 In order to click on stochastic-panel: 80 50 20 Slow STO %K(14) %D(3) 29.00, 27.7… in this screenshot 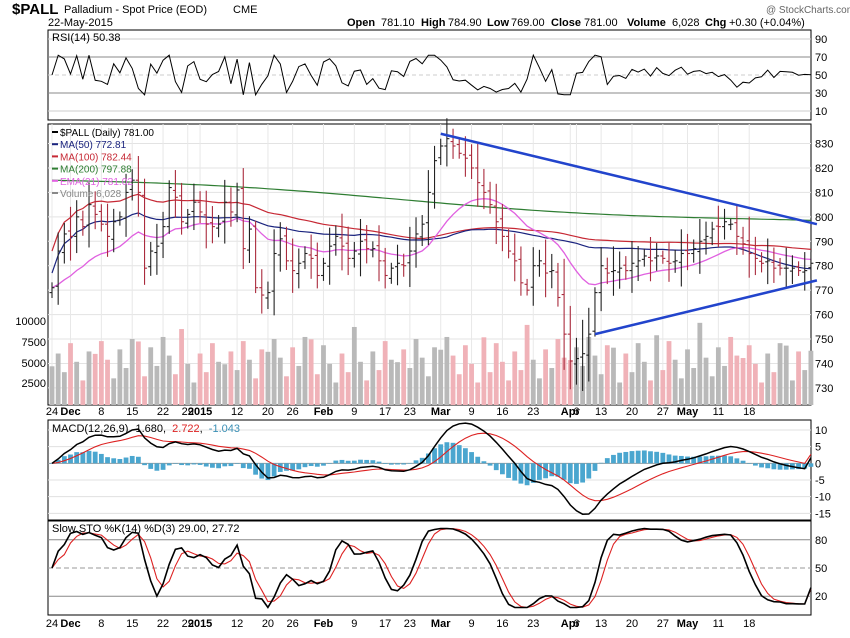, I will do `click(437, 568)`.